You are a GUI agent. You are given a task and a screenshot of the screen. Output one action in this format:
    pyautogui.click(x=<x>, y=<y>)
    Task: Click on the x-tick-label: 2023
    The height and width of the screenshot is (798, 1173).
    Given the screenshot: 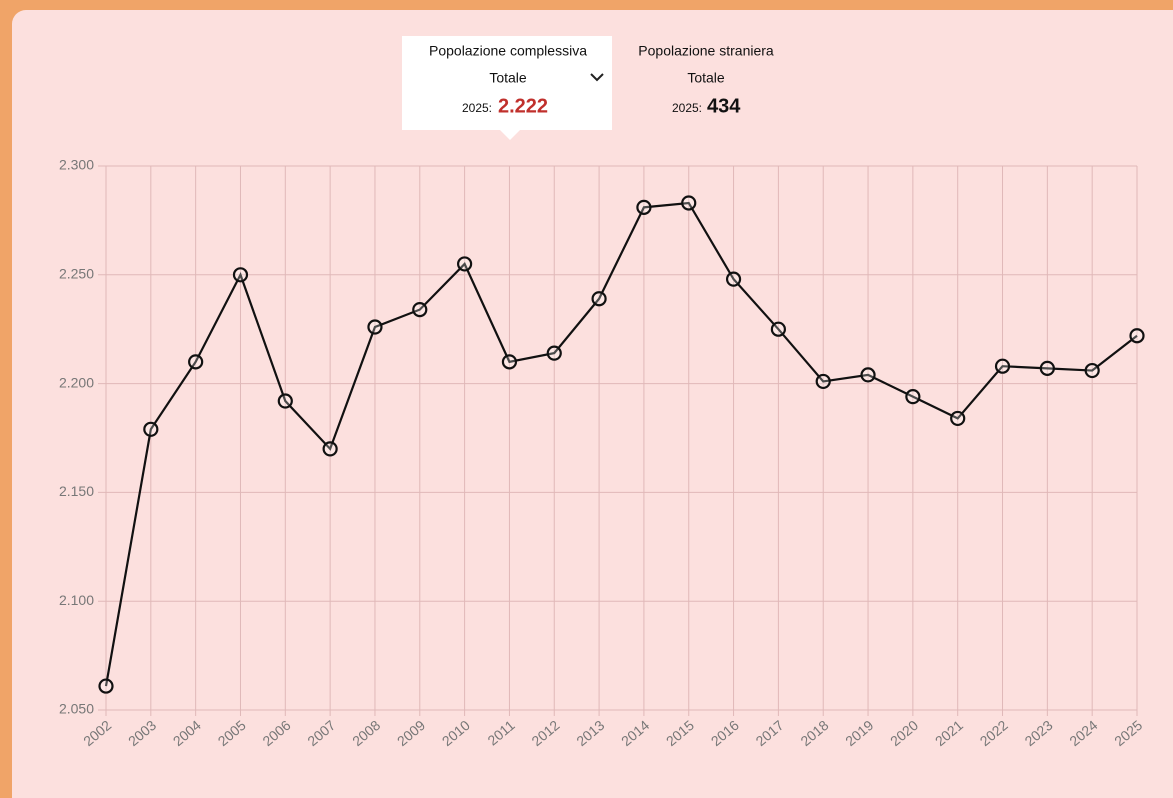 What is the action you would take?
    pyautogui.click(x=1039, y=733)
    